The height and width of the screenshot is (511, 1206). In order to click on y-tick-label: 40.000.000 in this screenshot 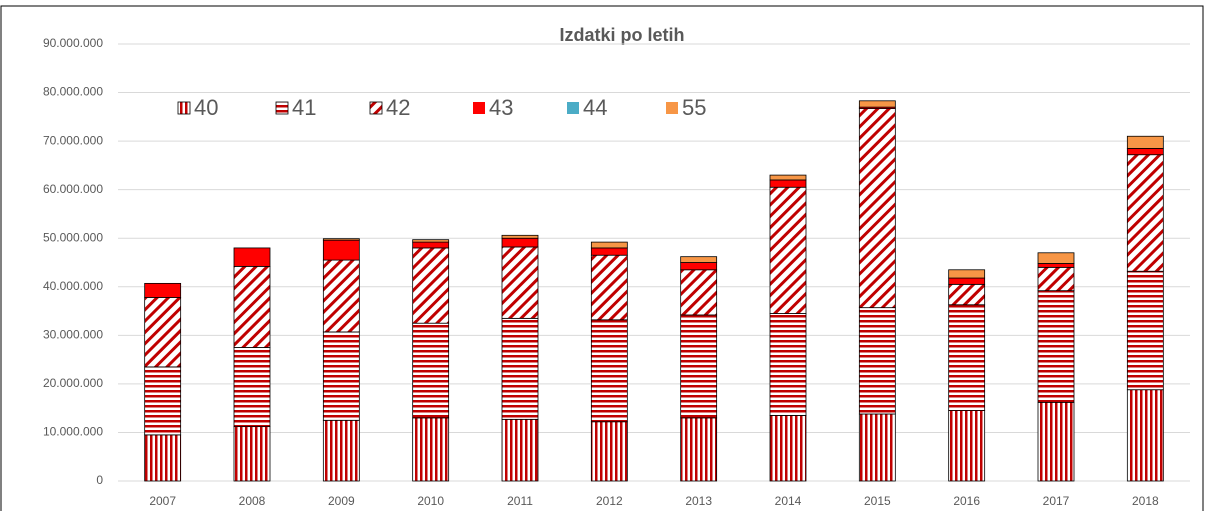, I will do `click(73, 286)`.